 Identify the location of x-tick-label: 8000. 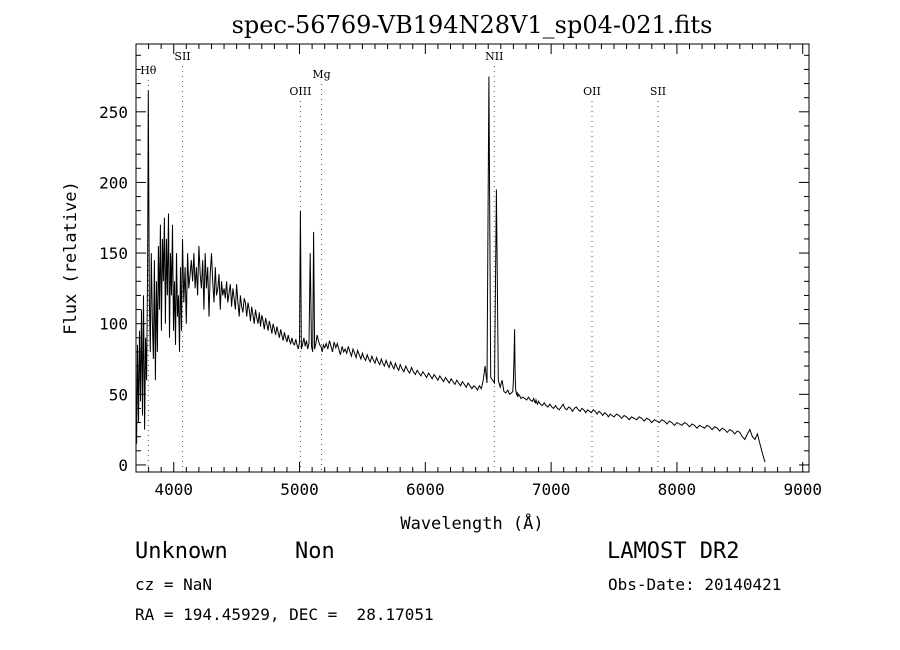
(677, 489).